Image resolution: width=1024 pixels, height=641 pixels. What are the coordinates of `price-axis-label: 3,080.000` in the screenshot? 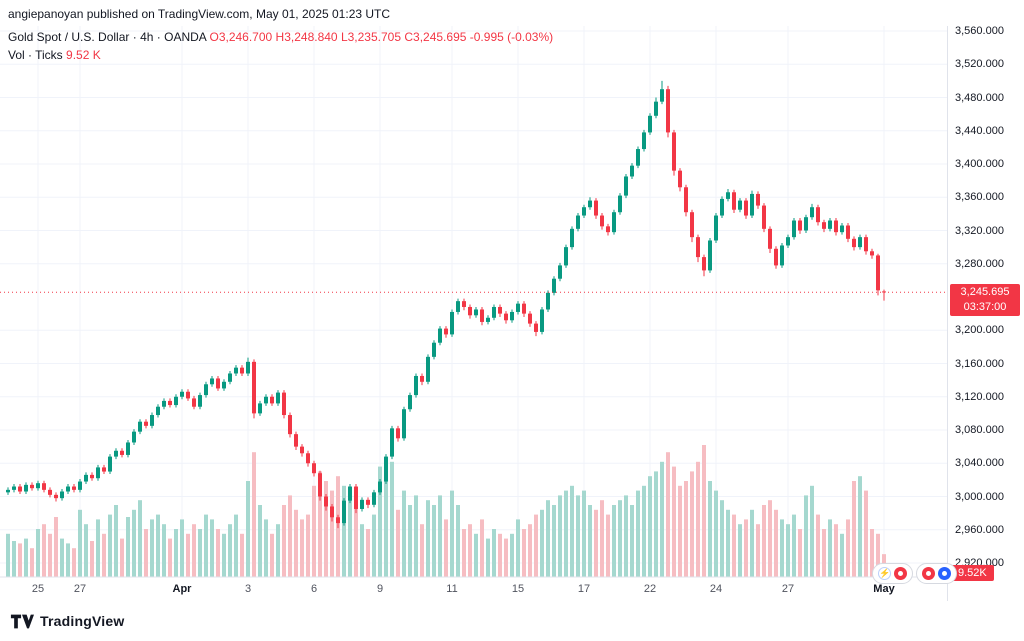 It's located at (979, 430).